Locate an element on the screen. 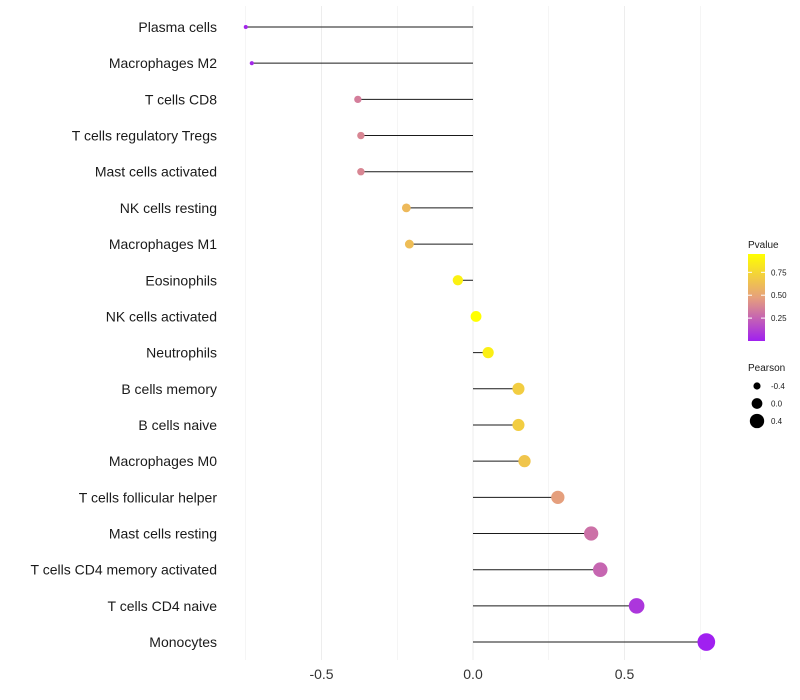 The width and height of the screenshot is (800, 700). category-label: T cells CD4 memory activated is located at coordinates (124, 570).